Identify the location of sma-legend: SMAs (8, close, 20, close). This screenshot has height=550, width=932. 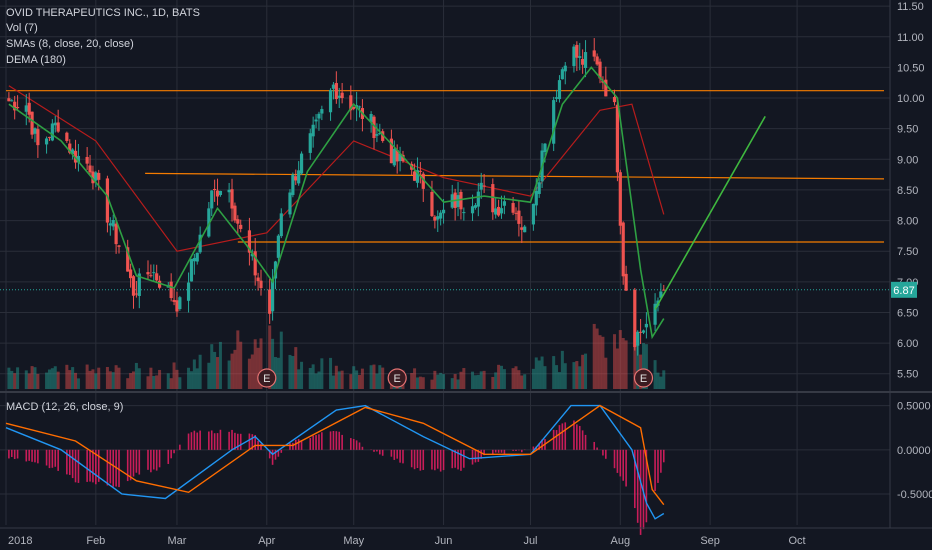
(70, 44).